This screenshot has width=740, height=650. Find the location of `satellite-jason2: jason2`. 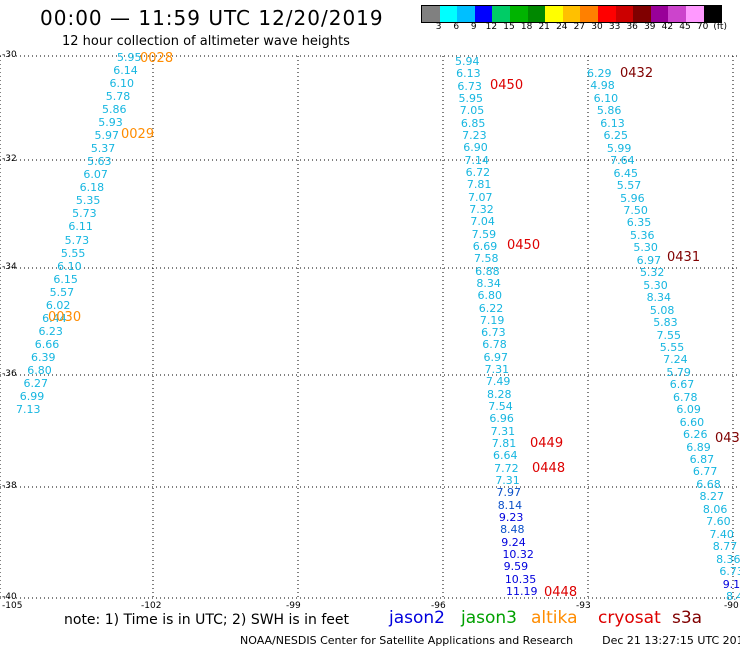

satellite-jason2: jason2 is located at coordinates (417, 618).